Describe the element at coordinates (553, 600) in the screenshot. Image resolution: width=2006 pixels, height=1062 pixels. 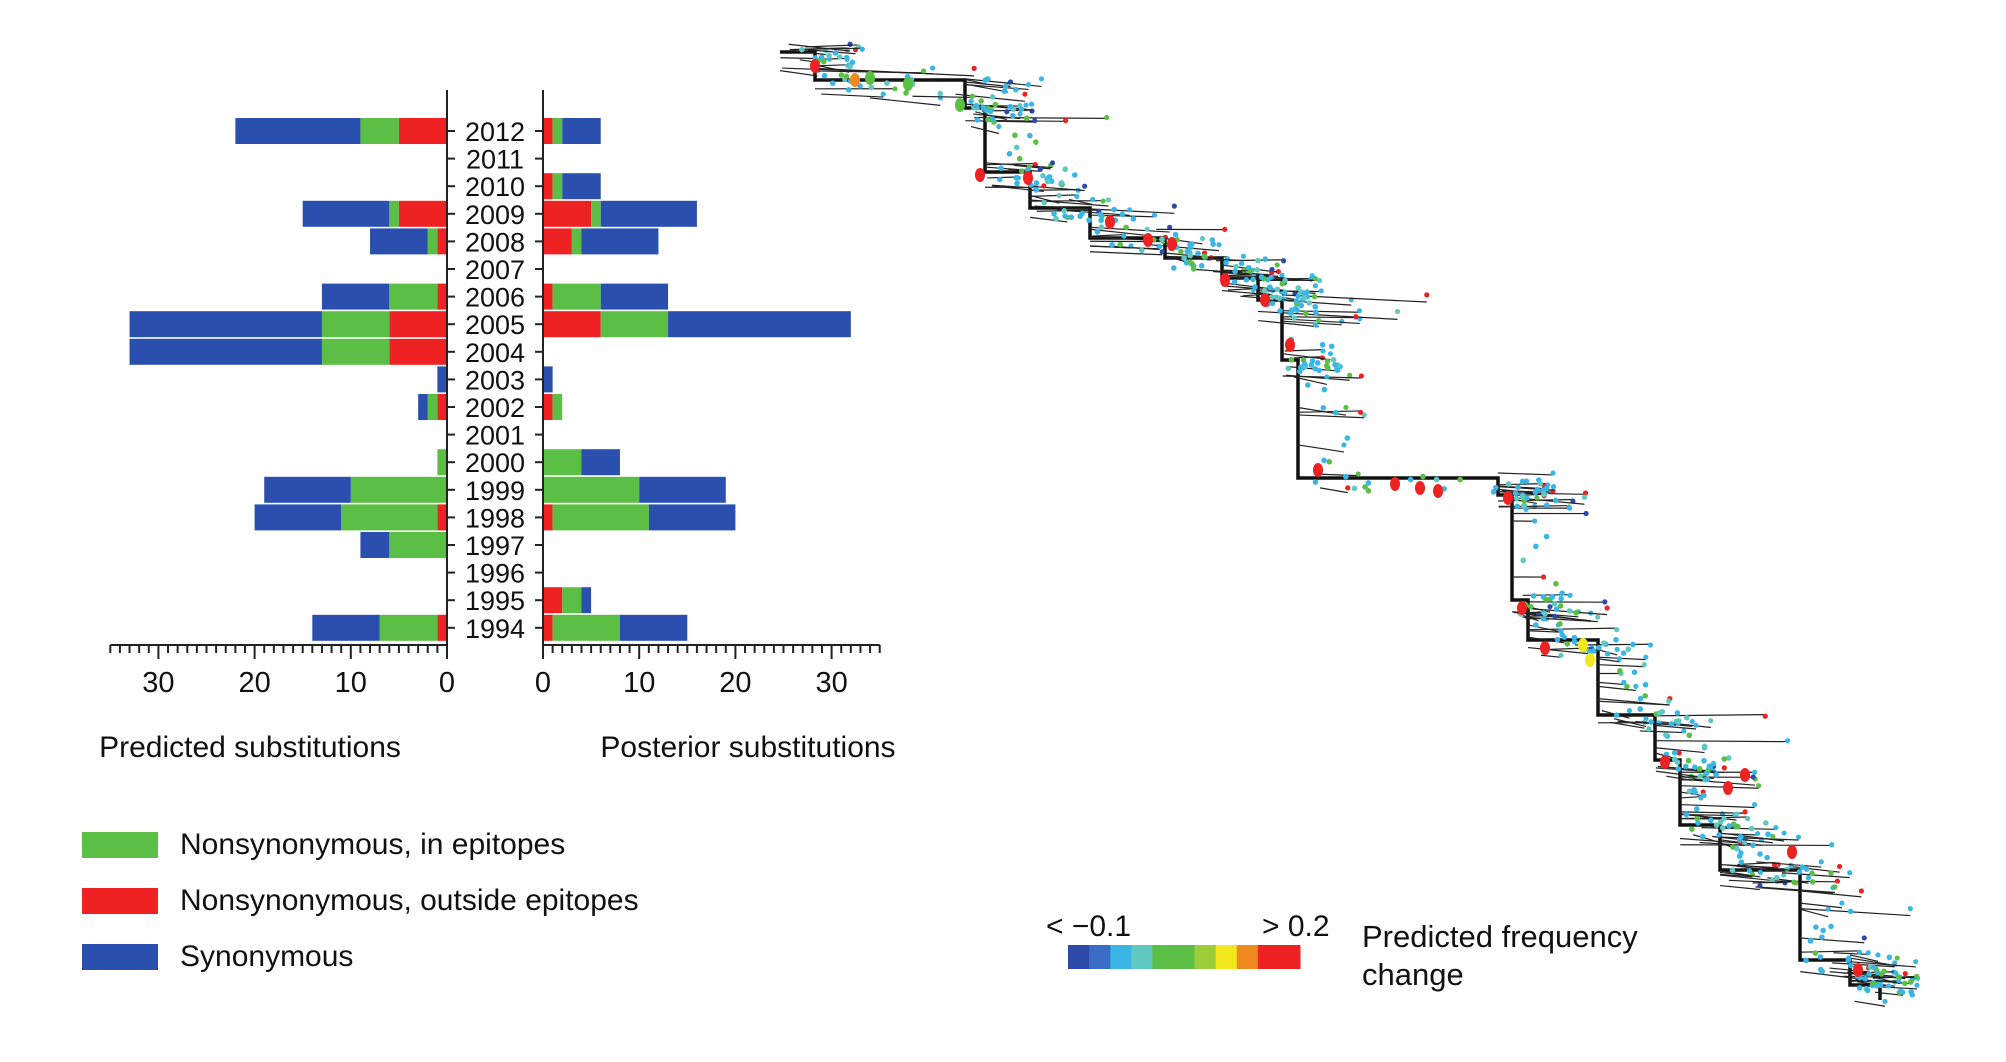
I see `bar-outside-1995` at that location.